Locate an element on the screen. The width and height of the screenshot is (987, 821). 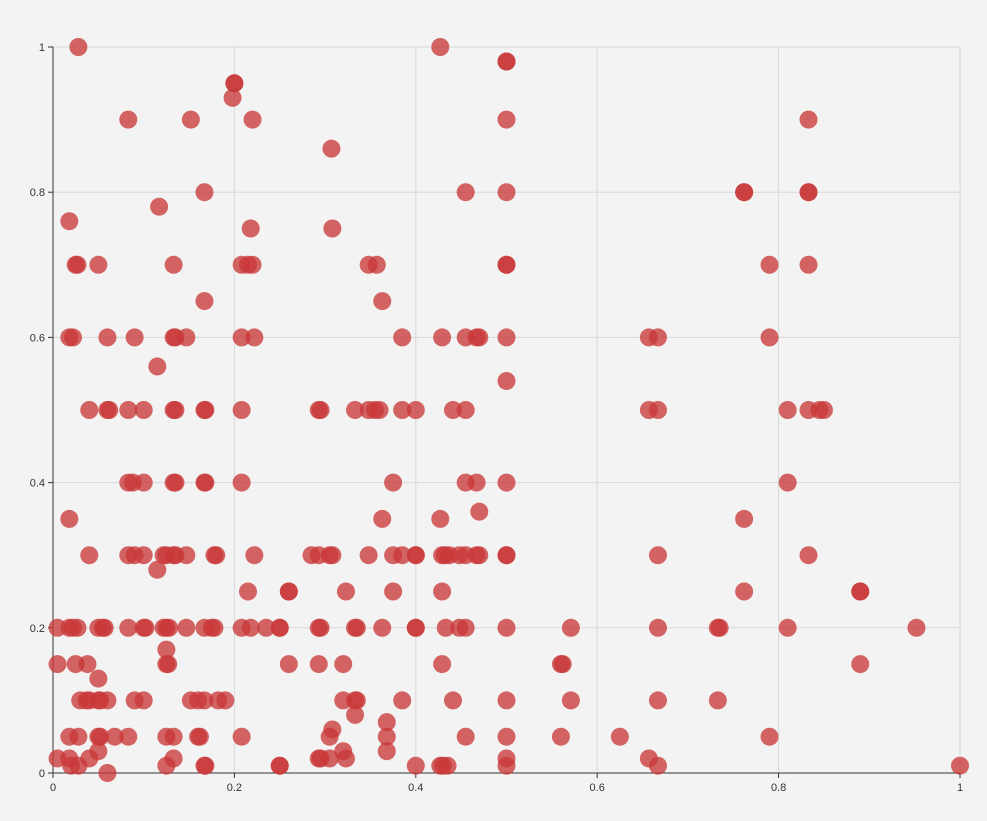
y-tick-label: 1 is located at coordinates (42, 48).